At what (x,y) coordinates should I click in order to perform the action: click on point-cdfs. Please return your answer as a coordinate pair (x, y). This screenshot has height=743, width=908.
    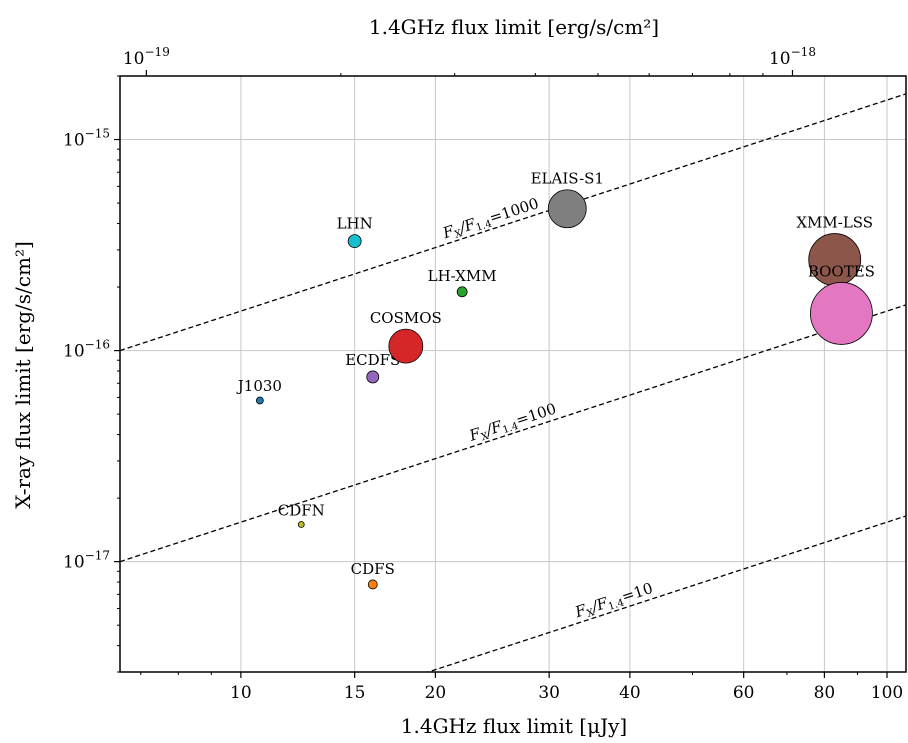
    Looking at the image, I should click on (372, 584).